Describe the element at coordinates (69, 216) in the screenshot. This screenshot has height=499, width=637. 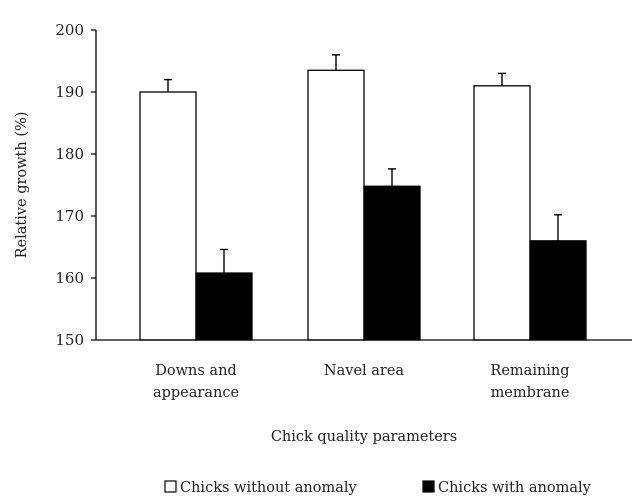
I see `y-tick-label: 170` at that location.